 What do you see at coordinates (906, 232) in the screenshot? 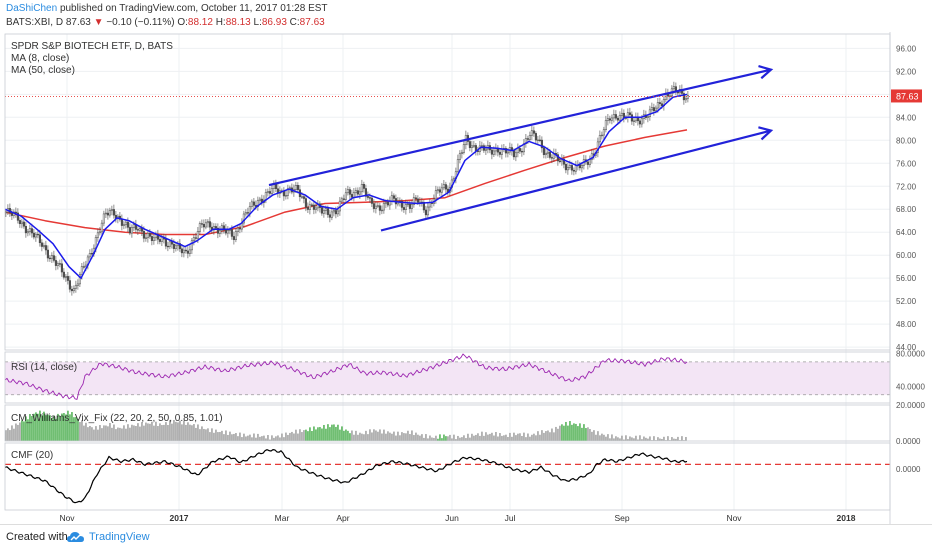
I see `y-tick-label: 64.00` at bounding box center [906, 232].